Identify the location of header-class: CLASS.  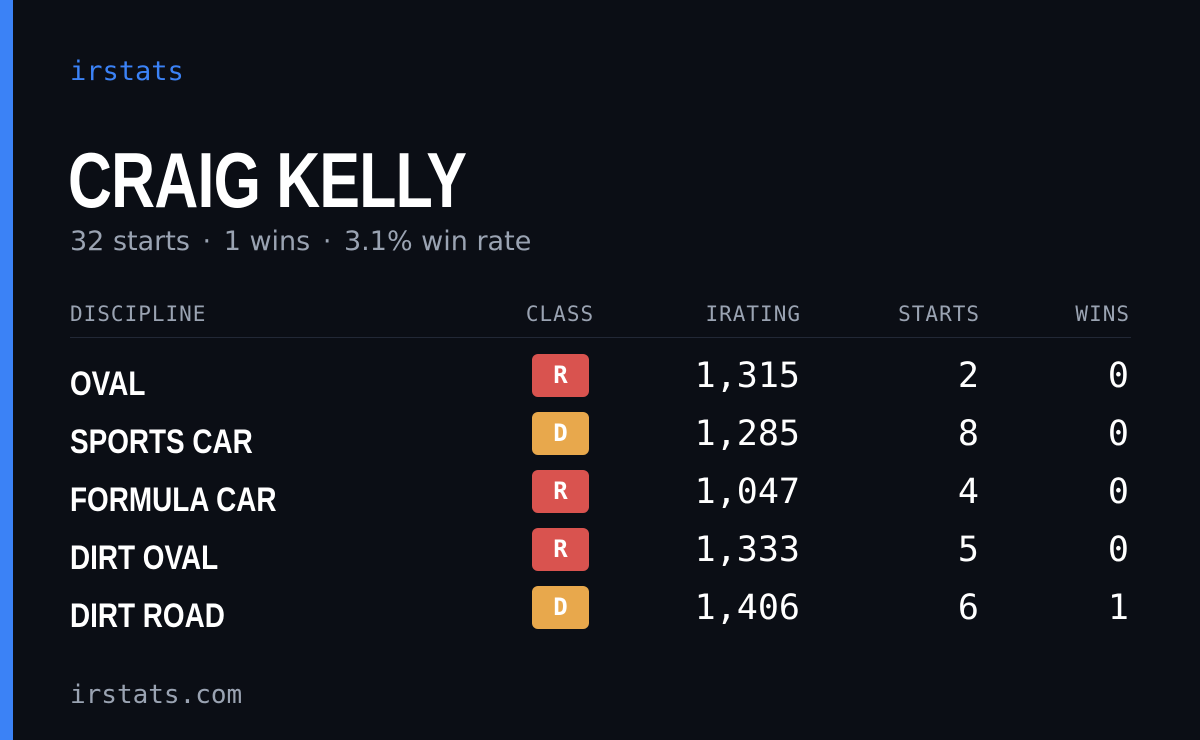
(560, 314).